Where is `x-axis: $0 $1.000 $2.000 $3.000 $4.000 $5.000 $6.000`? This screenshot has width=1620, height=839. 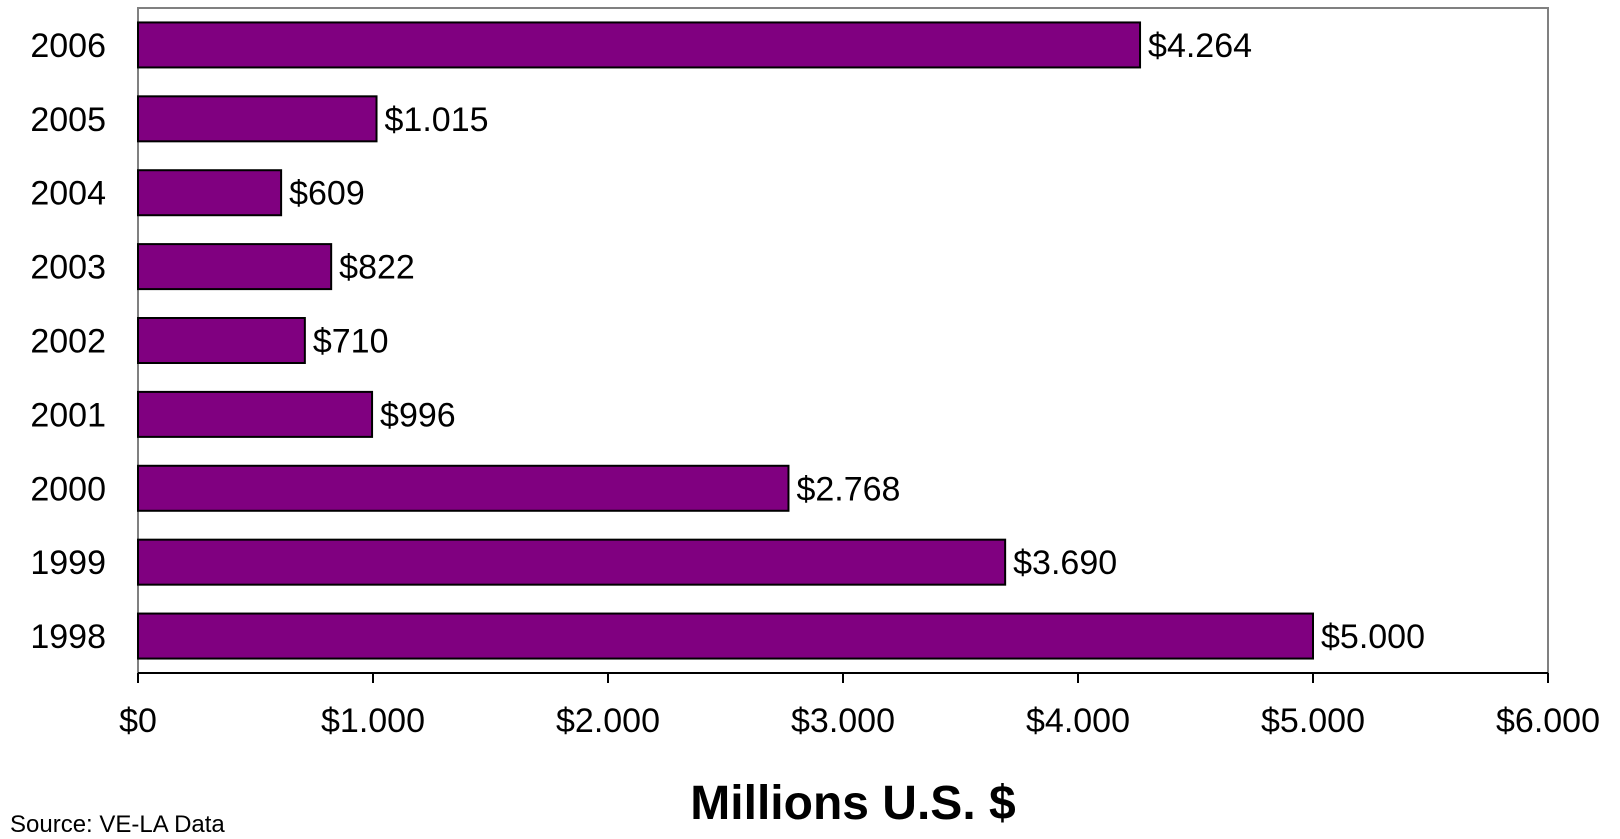 x-axis: $0 $1.000 $2.000 $3.000 $4.000 $5.000 $6.000 is located at coordinates (859, 706).